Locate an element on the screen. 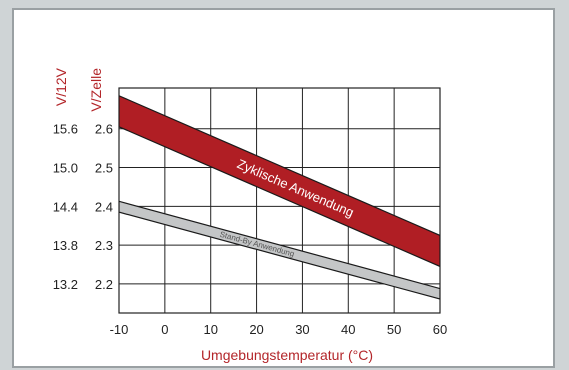 Image resolution: width=569 pixels, height=370 pixels. x-tick-label: -10 is located at coordinates (119, 329).